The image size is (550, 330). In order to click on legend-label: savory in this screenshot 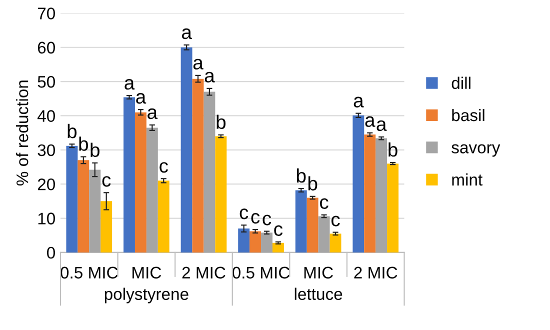, I will do `click(476, 150)`.